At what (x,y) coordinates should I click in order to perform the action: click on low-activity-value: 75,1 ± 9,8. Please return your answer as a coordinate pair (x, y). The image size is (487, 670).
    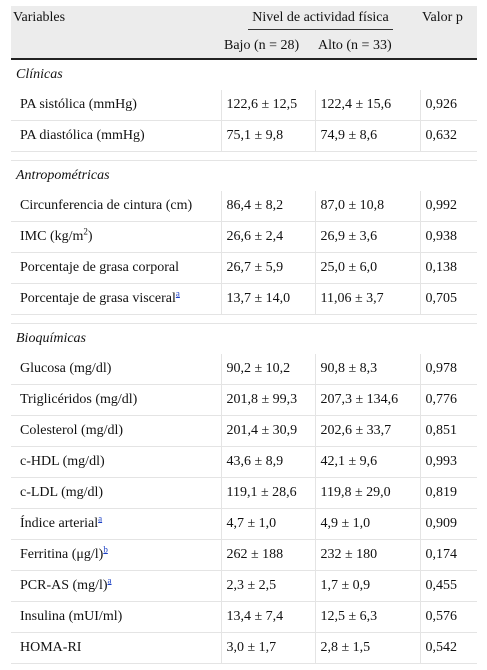
    Looking at the image, I should click on (267, 136).